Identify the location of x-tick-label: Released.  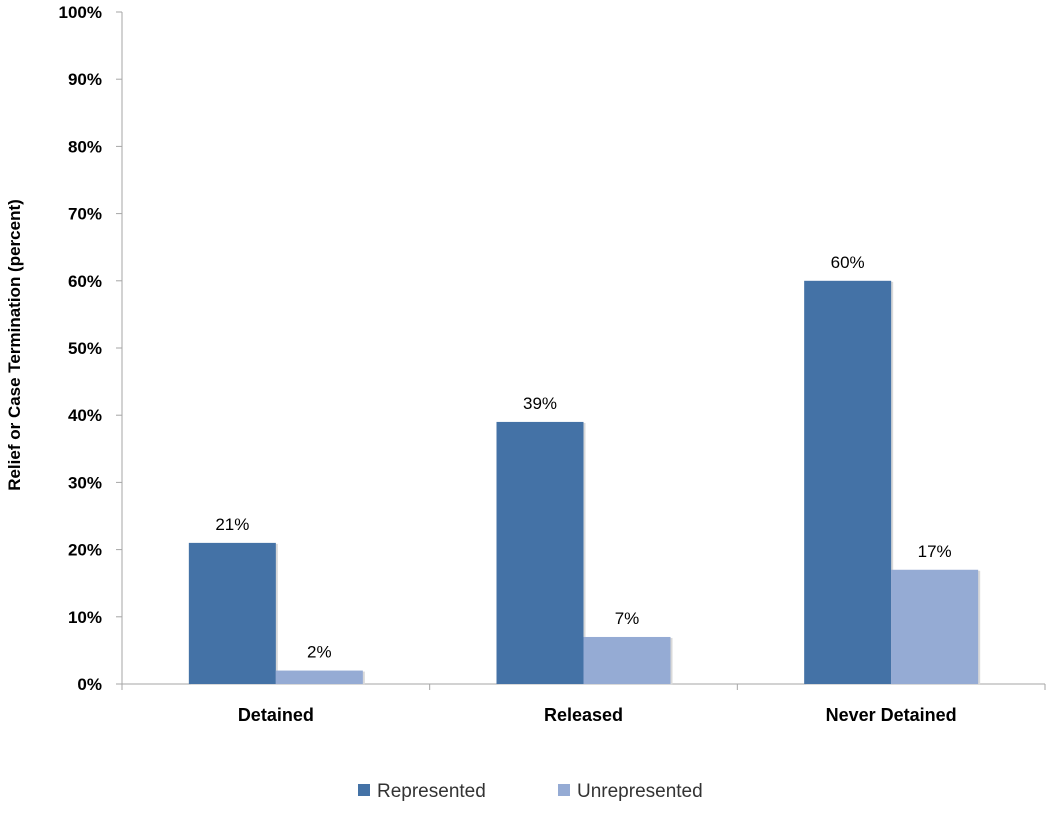
(583, 715).